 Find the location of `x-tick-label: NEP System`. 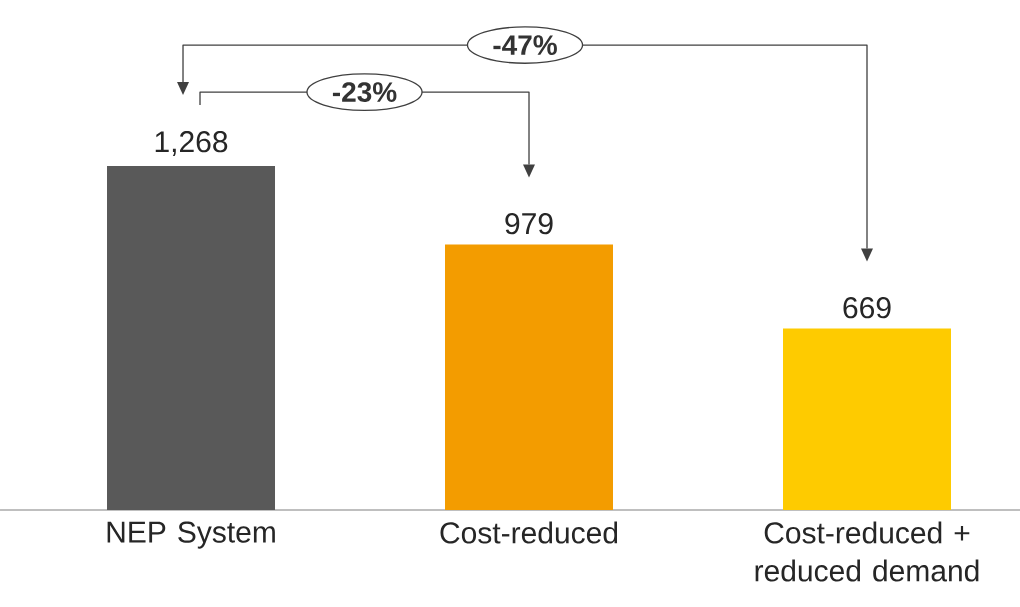

x-tick-label: NEP System is located at coordinates (191, 535).